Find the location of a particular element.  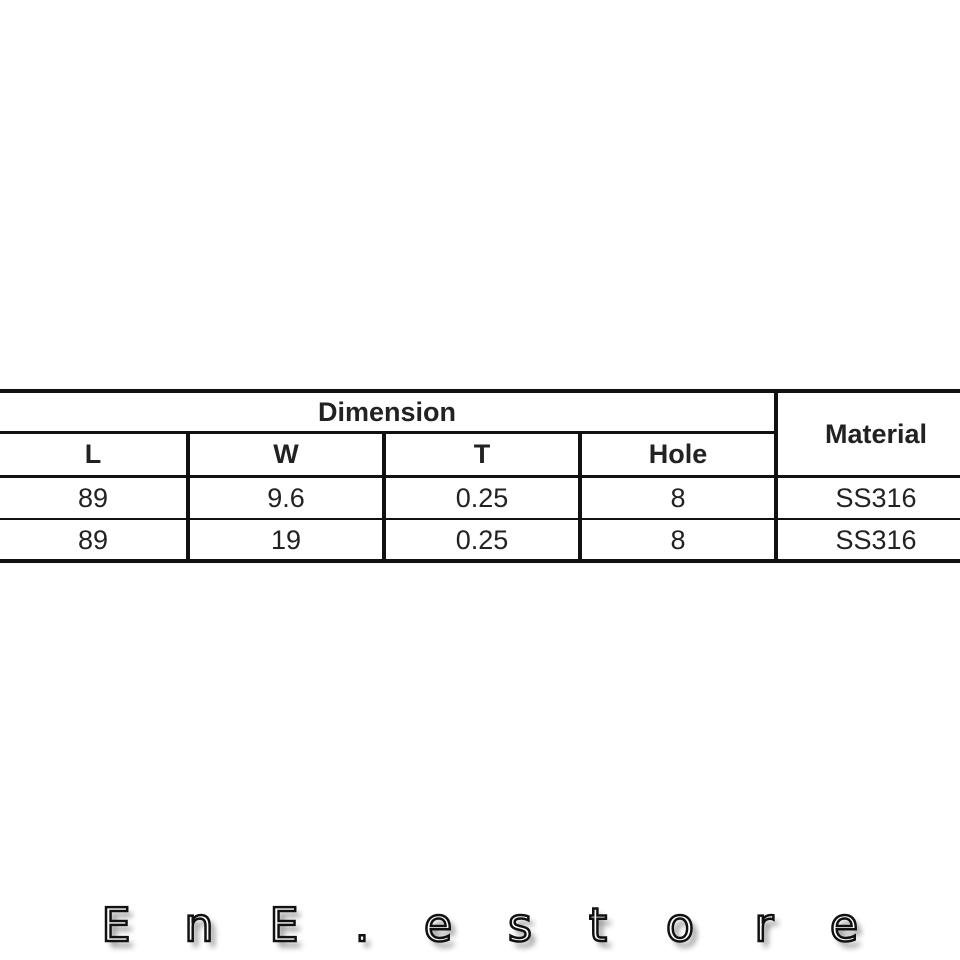

watermark-letter: n is located at coordinates (199, 925).